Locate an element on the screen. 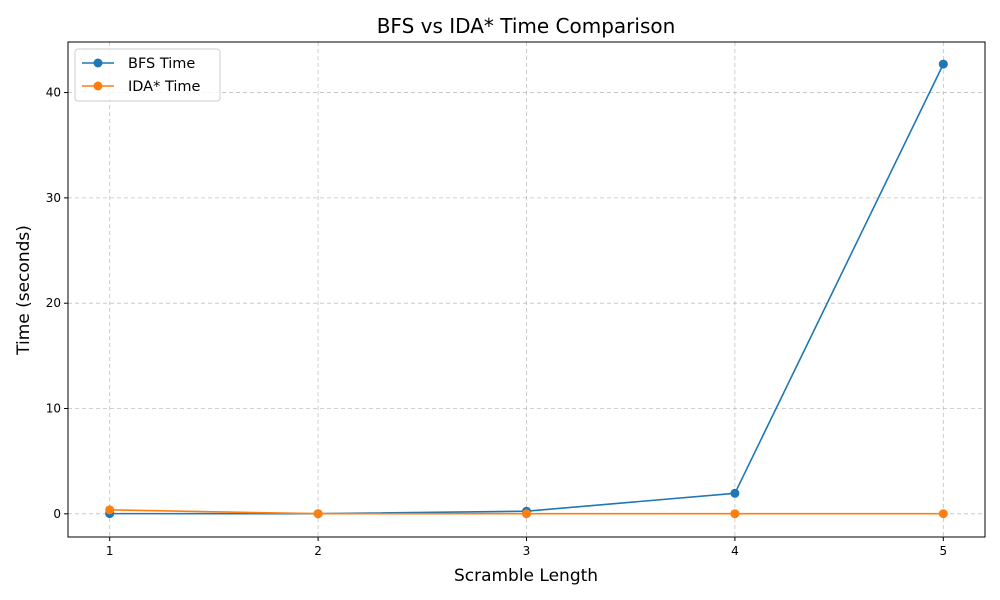 Image resolution: width=1000 pixels, height=600 pixels. y-tick-label: 20 is located at coordinates (53, 303).